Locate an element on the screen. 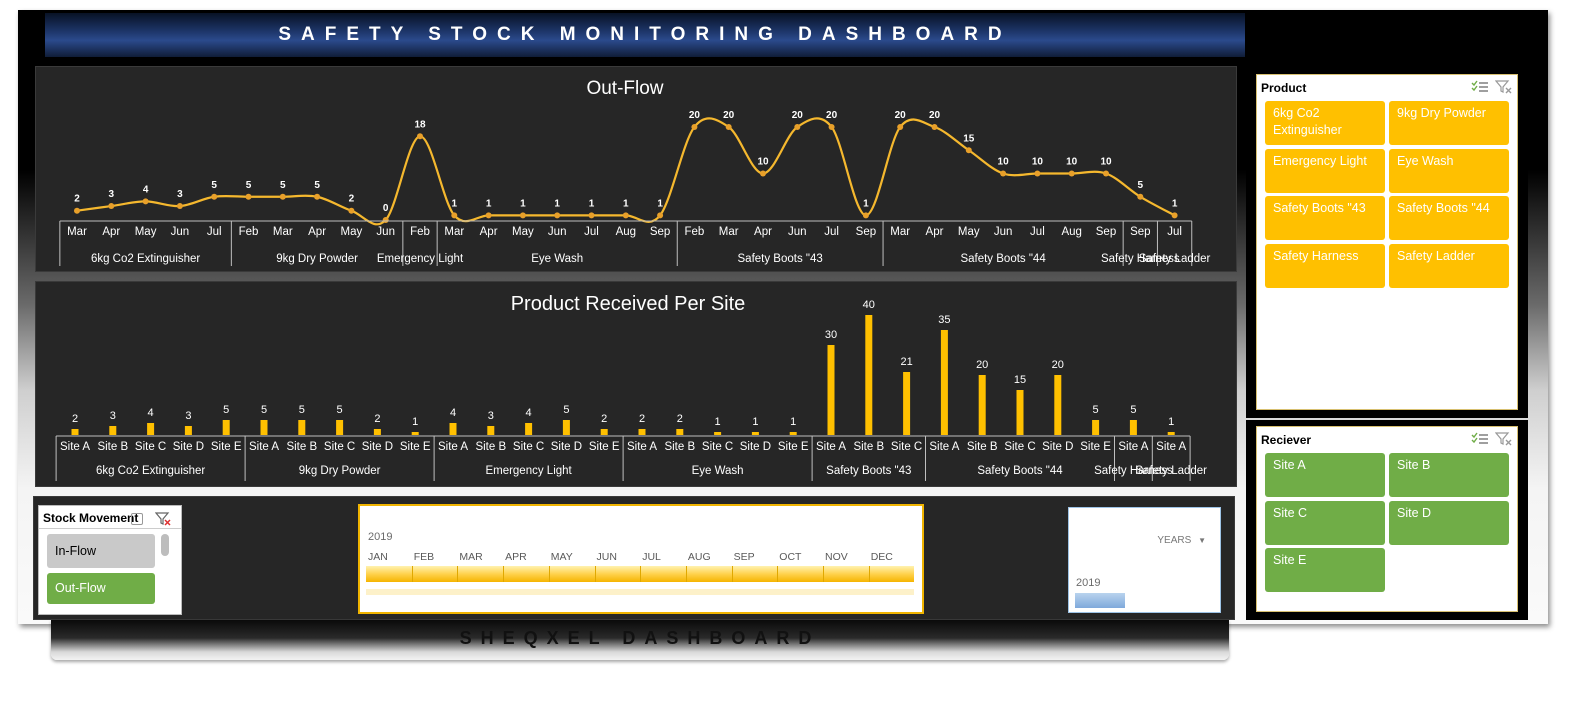 The width and height of the screenshot is (1588, 717). outflow-x-tick: Apr is located at coordinates (935, 232).